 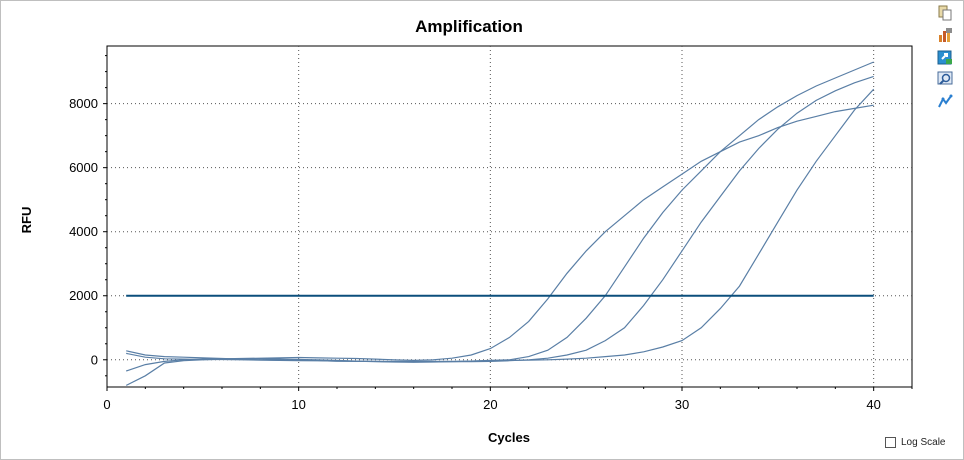 What do you see at coordinates (94, 359) in the screenshot?
I see `y-tick-label: 0` at bounding box center [94, 359].